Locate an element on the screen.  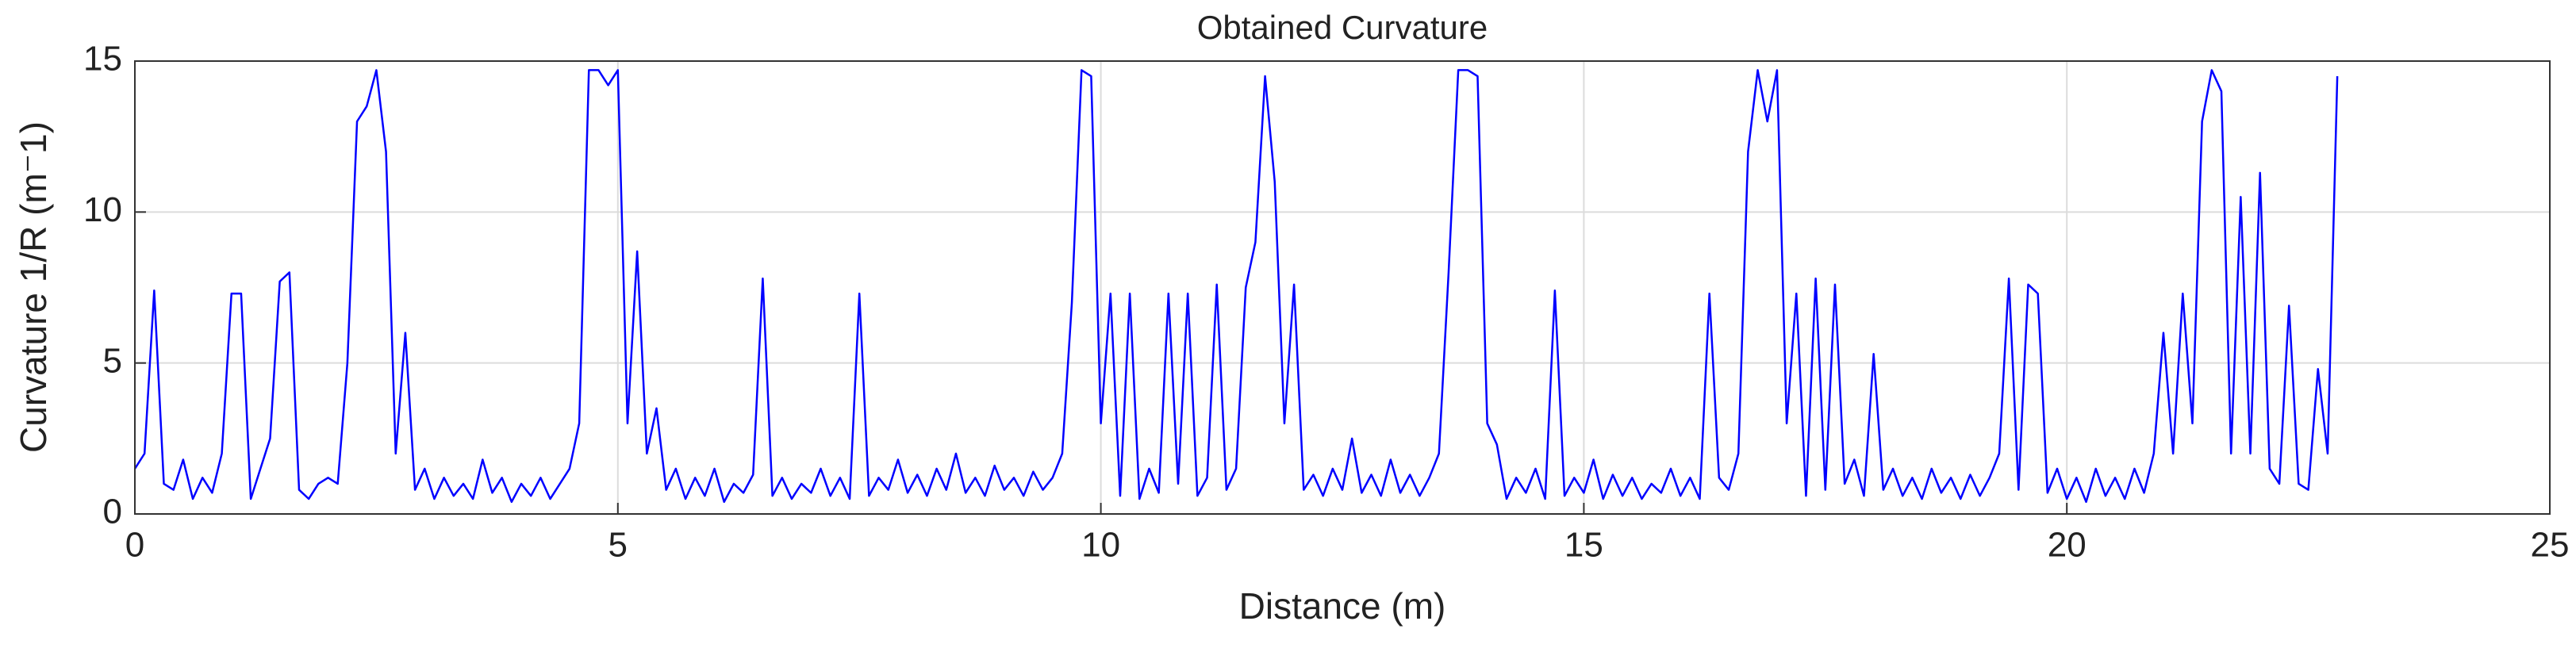
x-tick-label: 5 is located at coordinates (618, 545).